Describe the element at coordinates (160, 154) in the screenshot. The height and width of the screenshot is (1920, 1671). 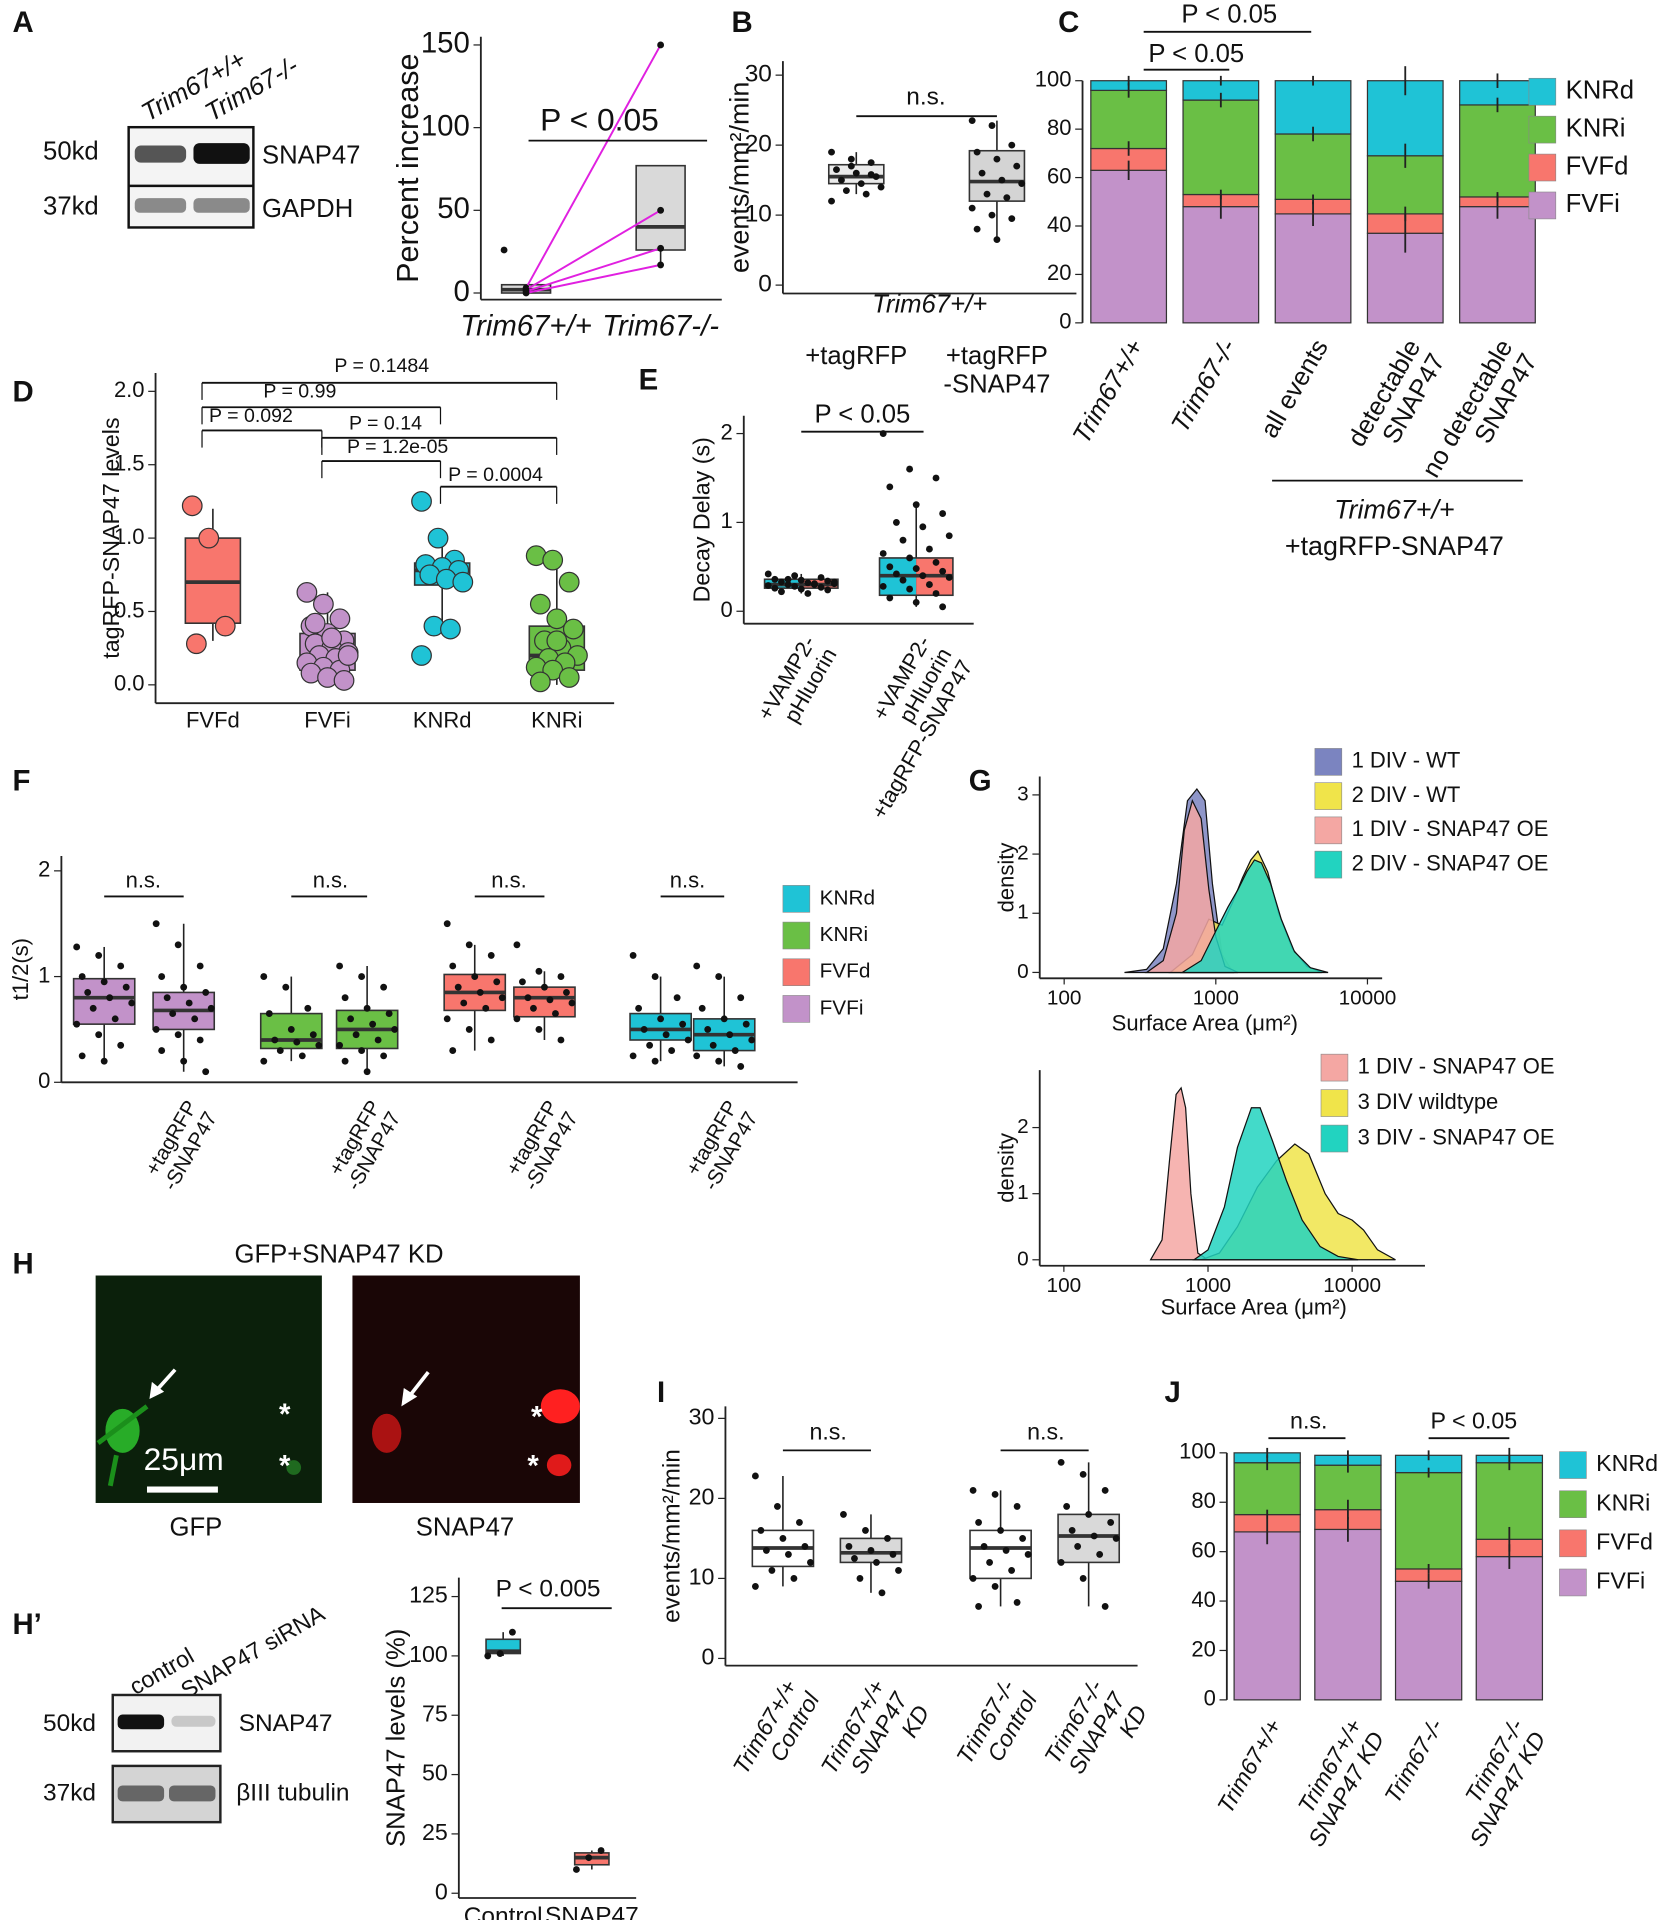
I see `blot-band` at that location.